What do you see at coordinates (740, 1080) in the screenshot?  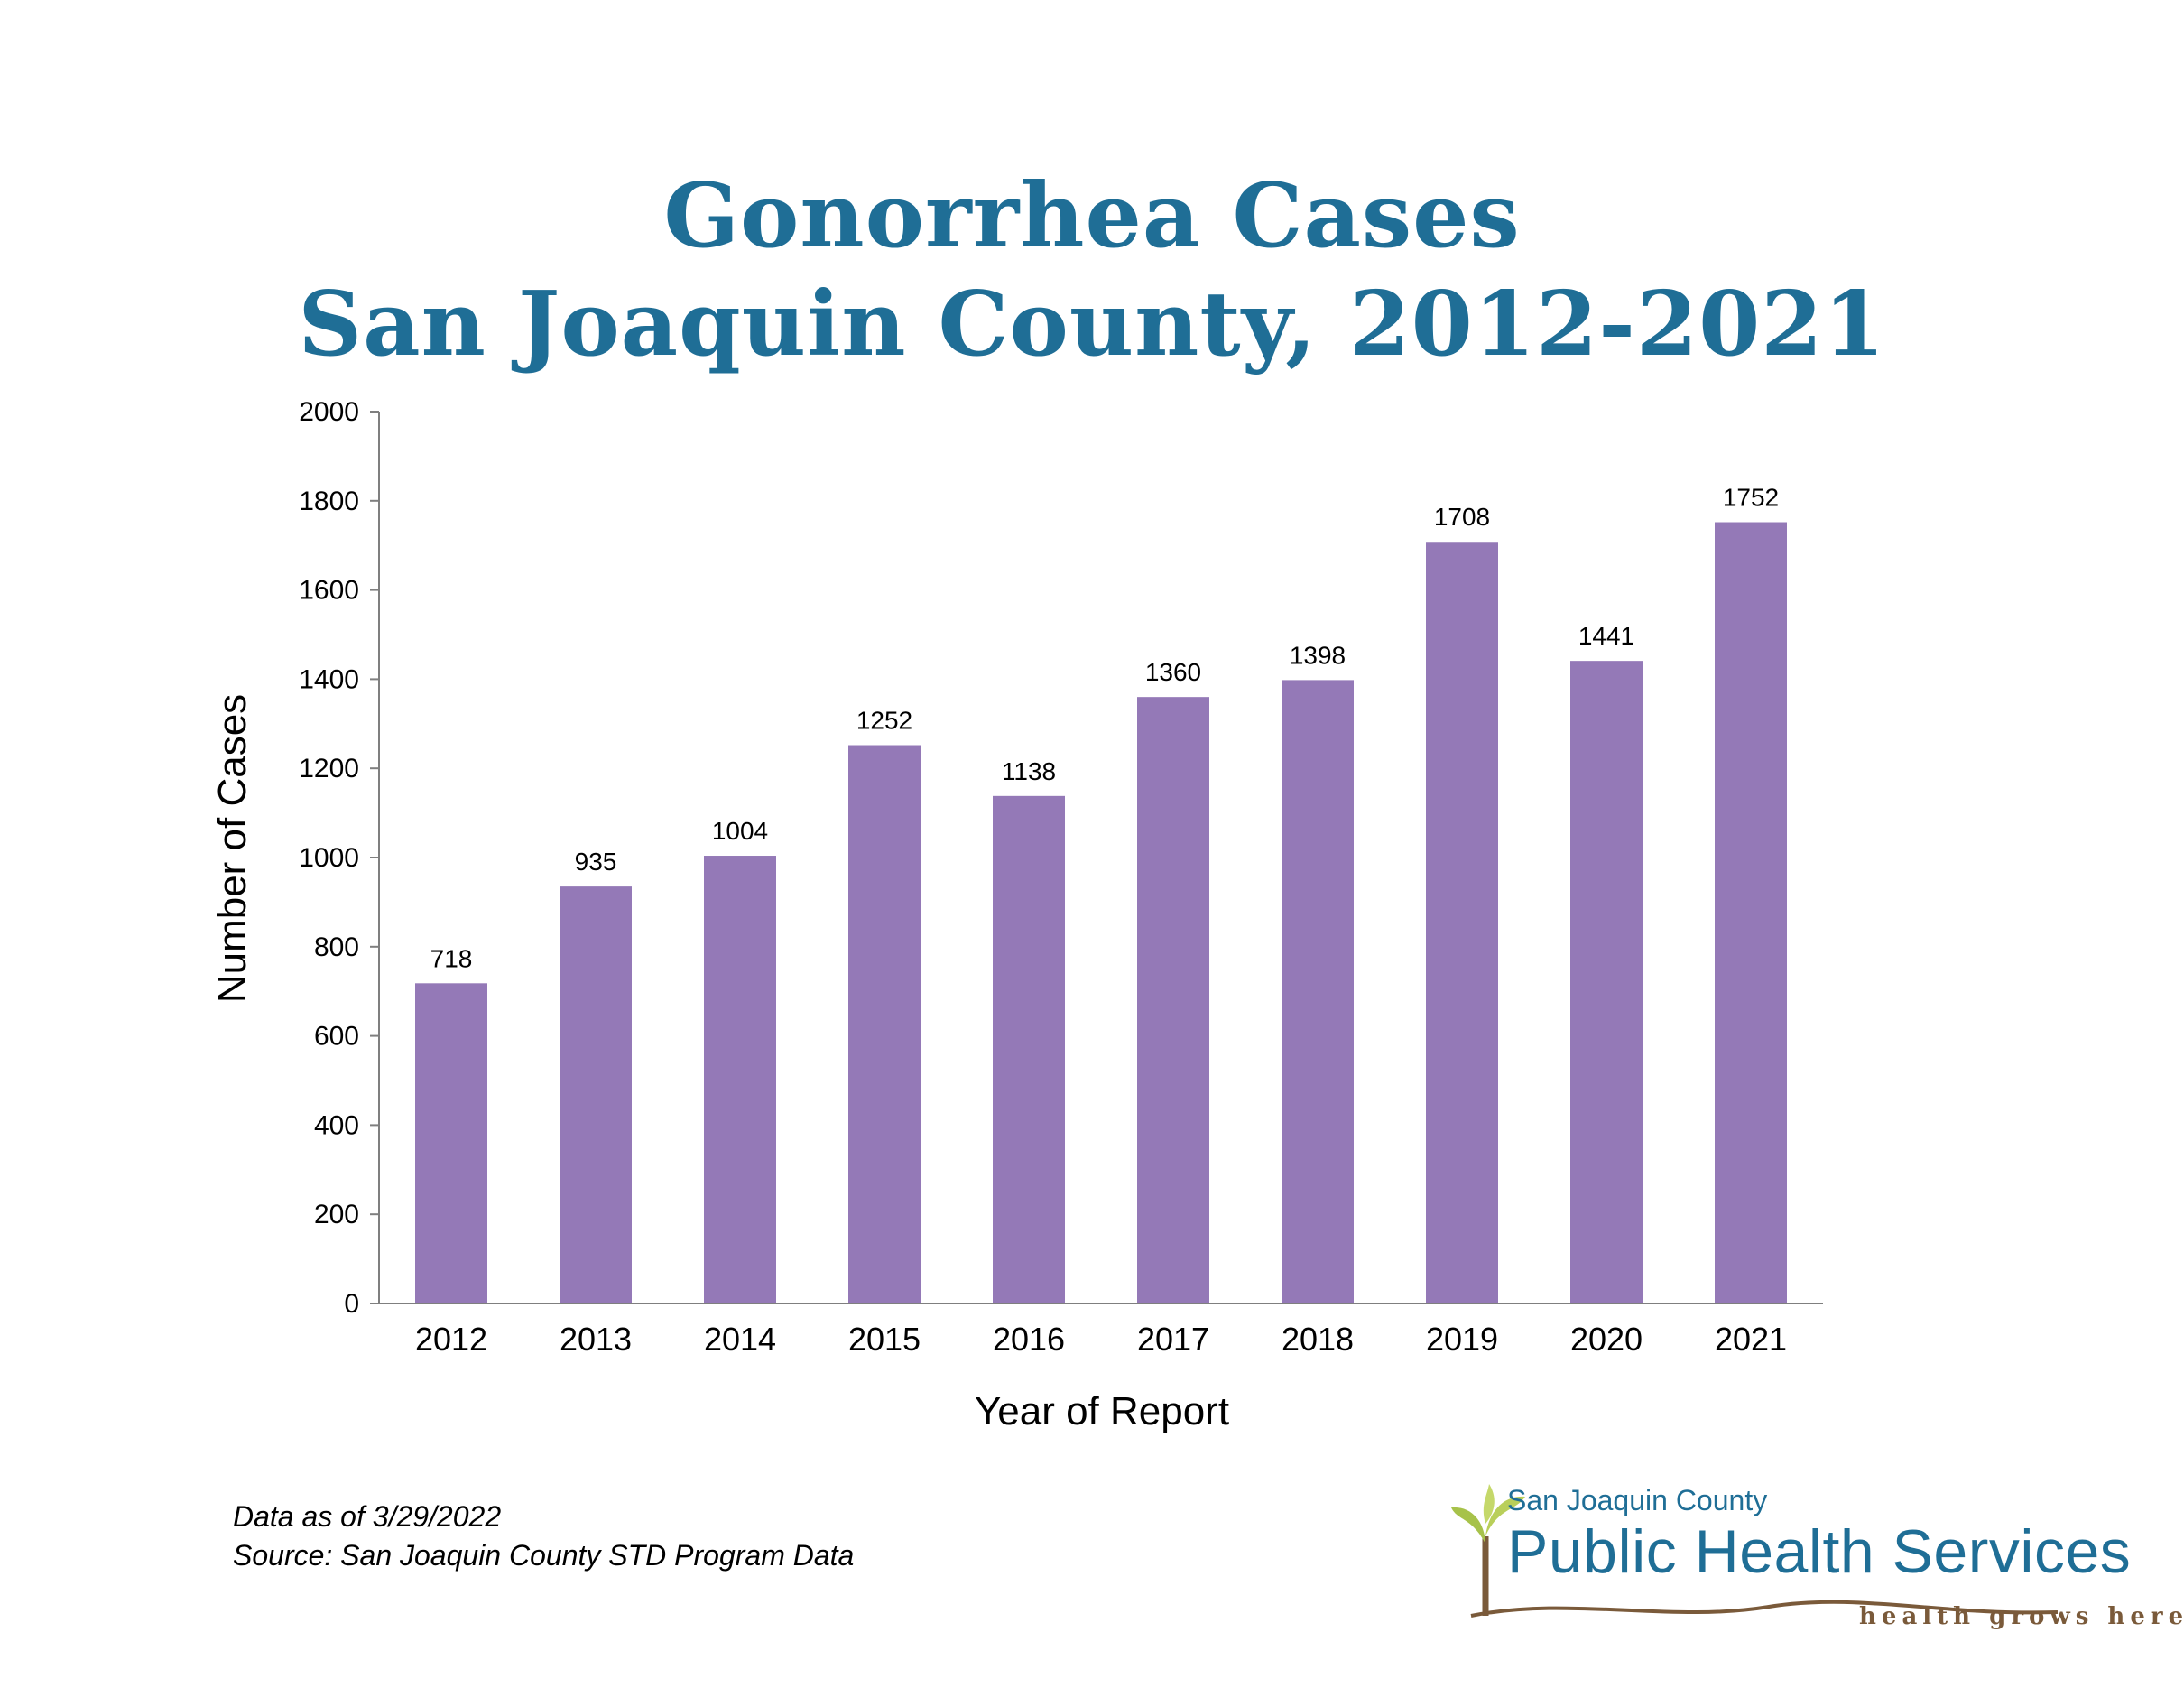 I see `bar-2014` at bounding box center [740, 1080].